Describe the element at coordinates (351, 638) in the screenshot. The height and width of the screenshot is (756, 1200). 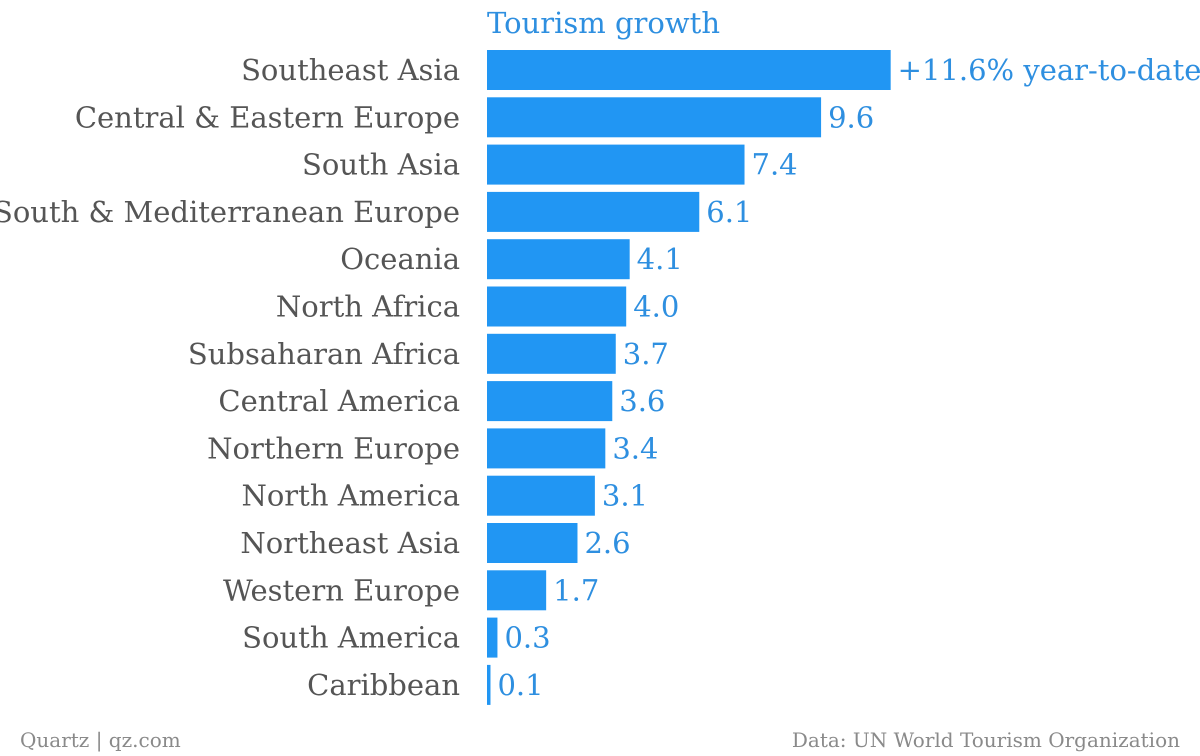
I see `category-label: South America` at that location.